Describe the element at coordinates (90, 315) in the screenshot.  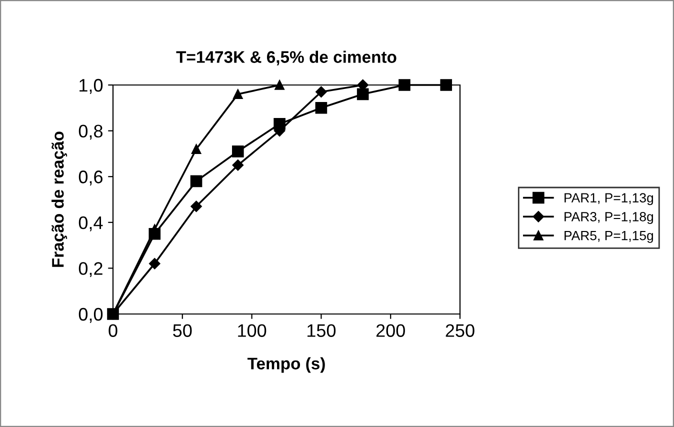
I see `y-tick-label: 0,0` at that location.